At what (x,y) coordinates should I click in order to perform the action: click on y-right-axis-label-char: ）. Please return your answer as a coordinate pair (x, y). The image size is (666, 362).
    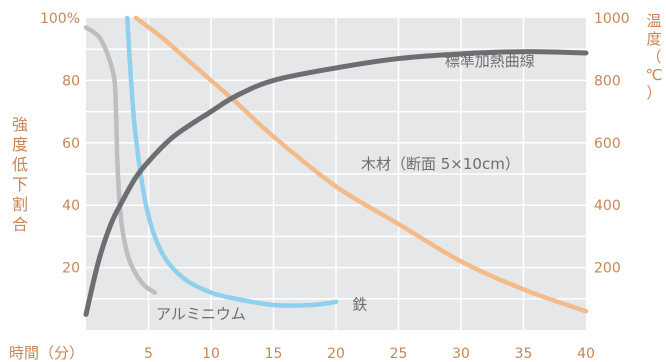
    Looking at the image, I should click on (653, 93).